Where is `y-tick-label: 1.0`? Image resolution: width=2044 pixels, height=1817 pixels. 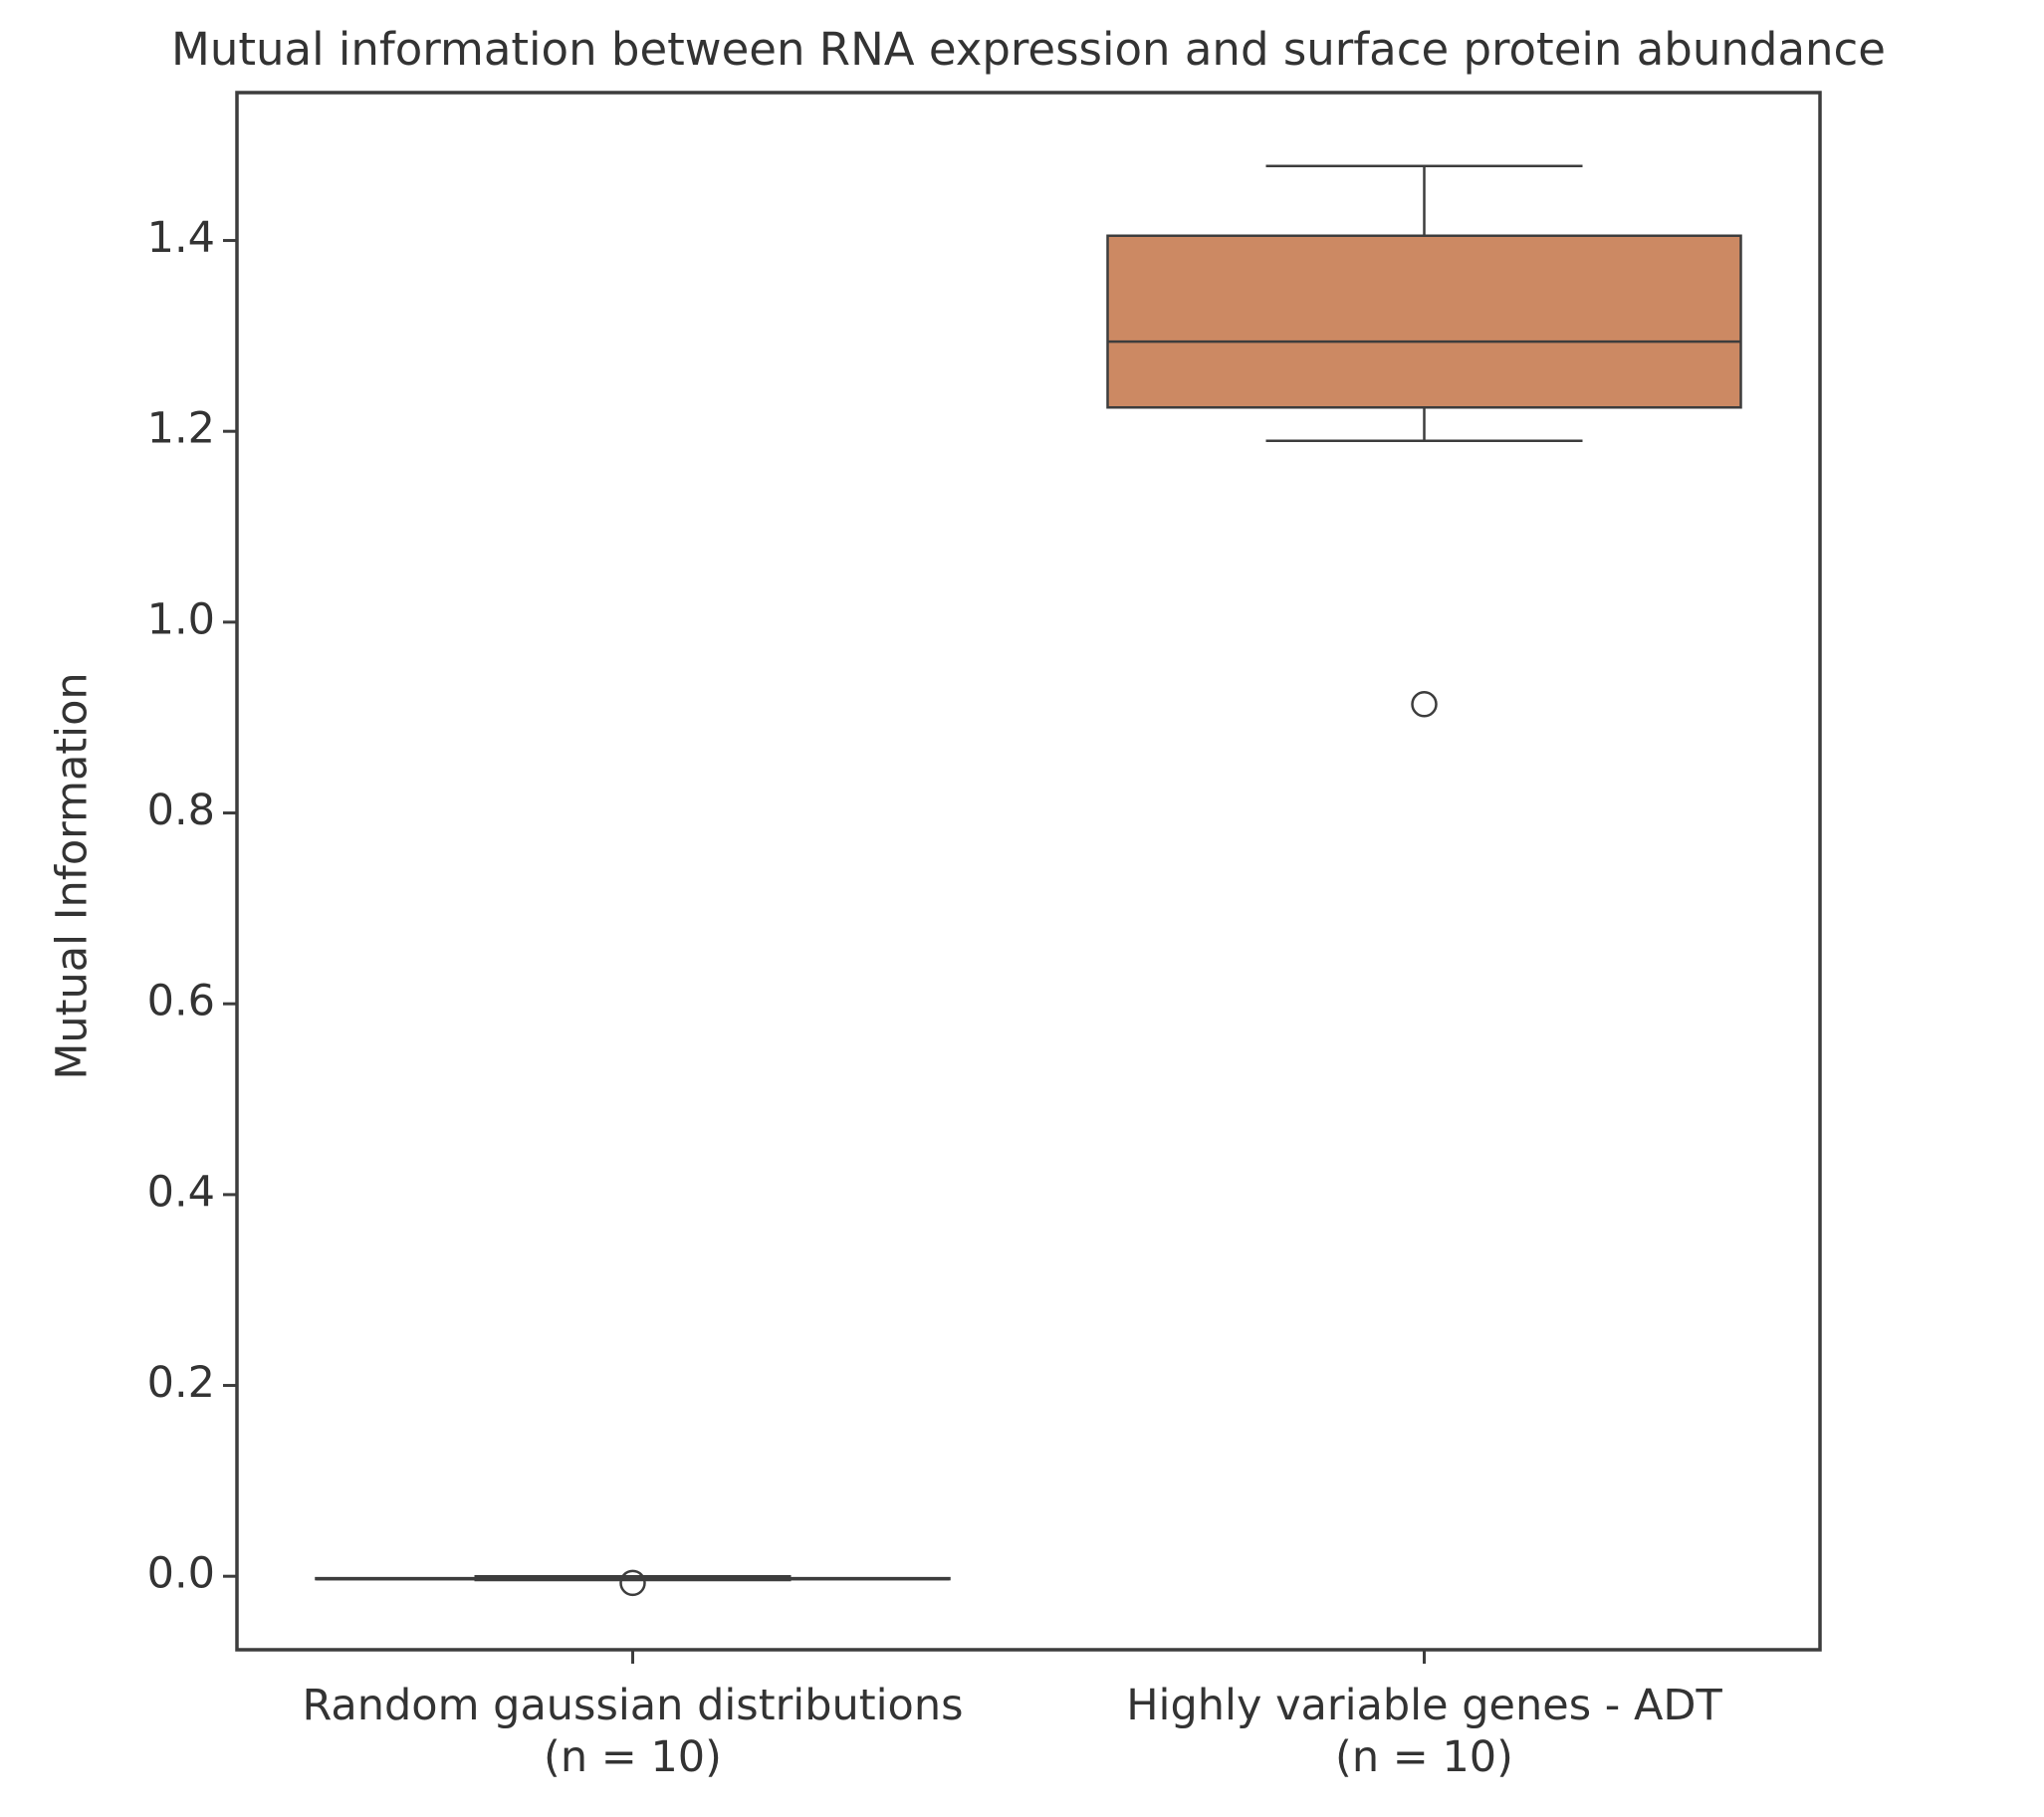
y-tick-label: 1.0 is located at coordinates (181, 619).